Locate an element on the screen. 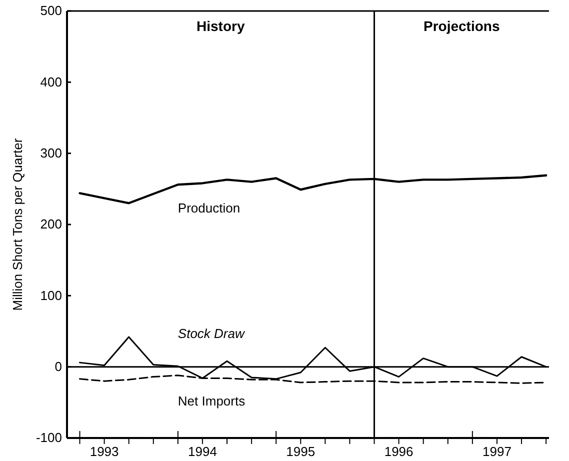  y-tick-label: -100 is located at coordinates (49, 438).